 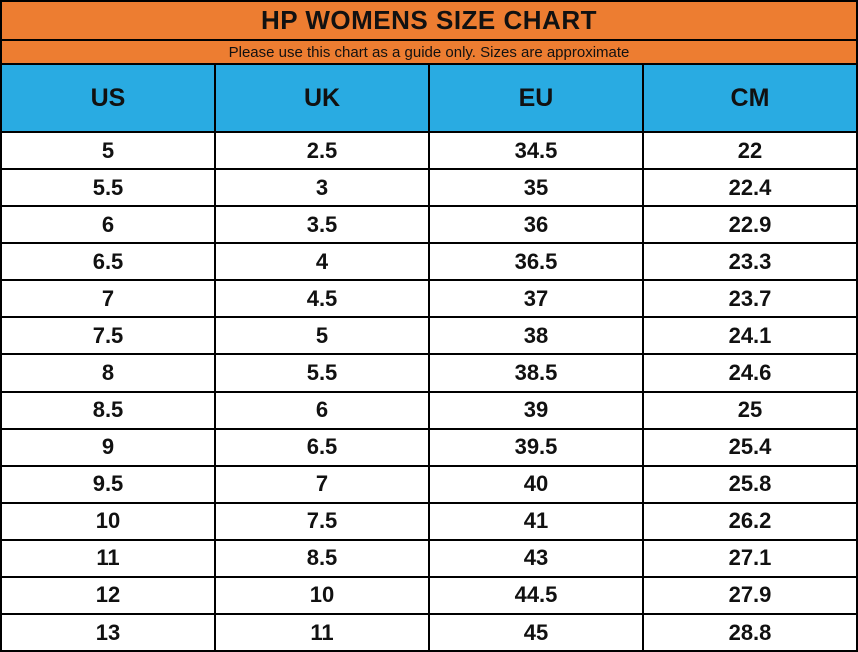 What do you see at coordinates (109, 98) in the screenshot?
I see `column-header-us: US` at bounding box center [109, 98].